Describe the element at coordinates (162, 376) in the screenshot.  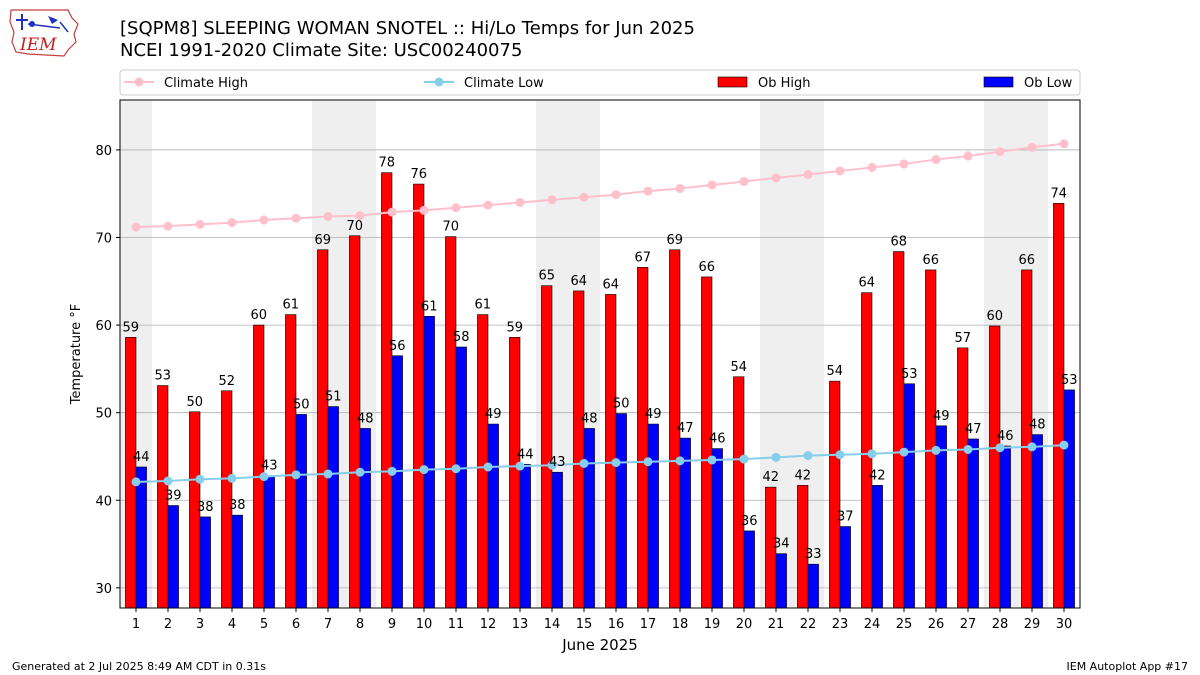
I see `ob-high-label-2: 53` at that location.